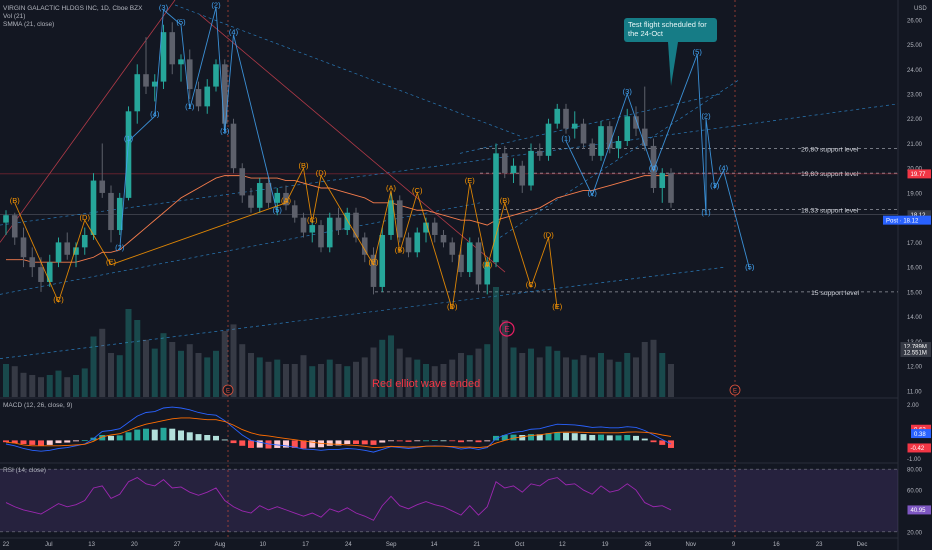 The height and width of the screenshot is (550, 932). Describe the element at coordinates (902, 221) in the screenshot. I see `price-tag-text: Post · 18.12` at that location.